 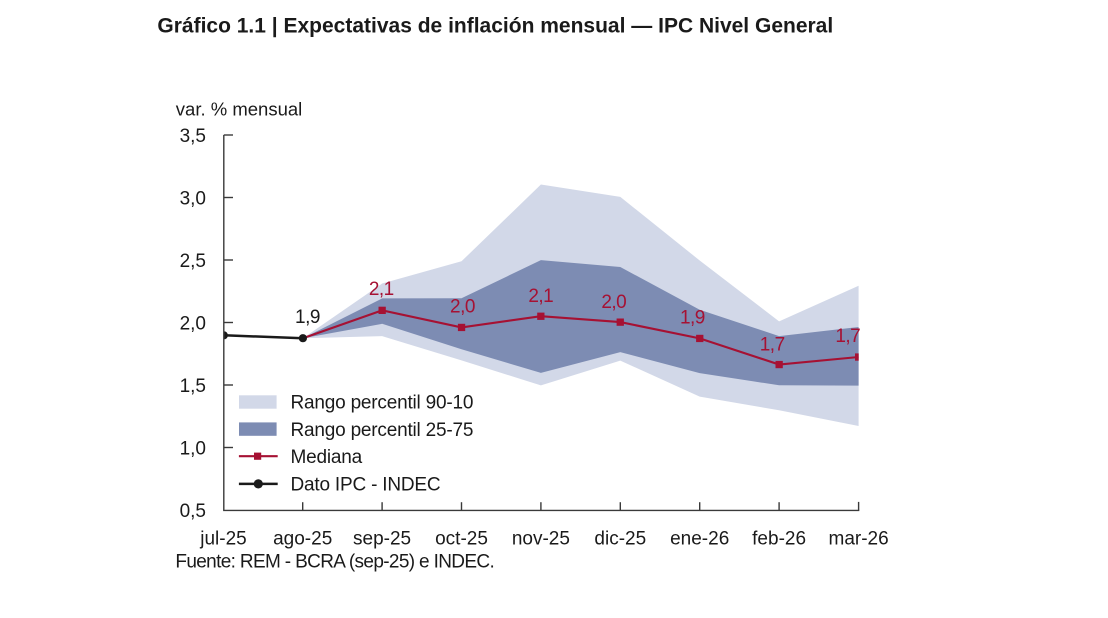 I want to click on svg-text: jul-25, so click(x=222, y=539).